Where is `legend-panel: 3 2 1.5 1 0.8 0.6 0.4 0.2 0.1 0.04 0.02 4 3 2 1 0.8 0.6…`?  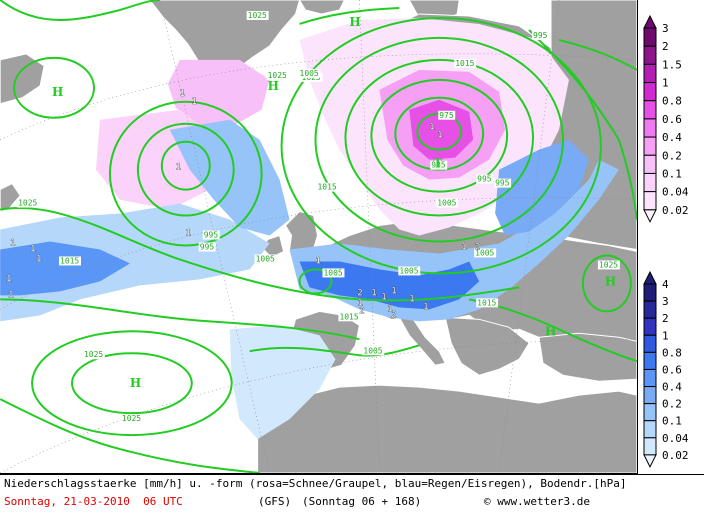 legend-panel: 3 2 1.5 1 0.8 0.6 0.4 0.2 0.1 0.04 0.02 4 3 2 1 0.8 0.6… is located at coordinates (671, 237).